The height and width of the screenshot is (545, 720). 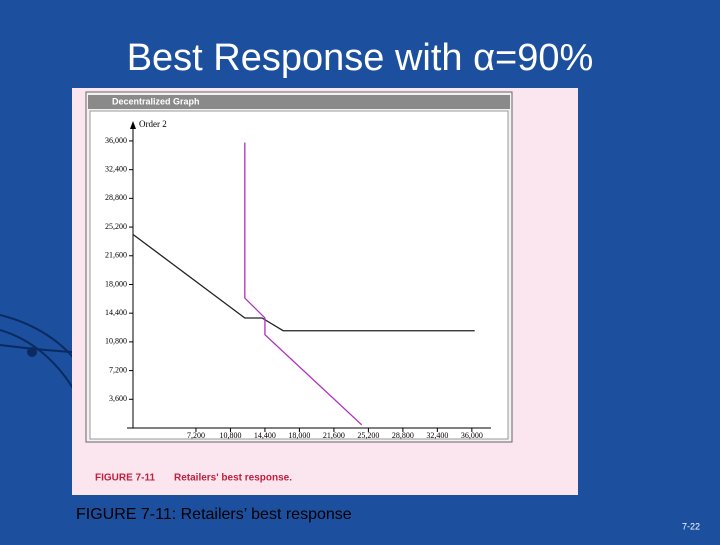 I want to click on y-tick-label: 18,000, so click(x=116, y=283).